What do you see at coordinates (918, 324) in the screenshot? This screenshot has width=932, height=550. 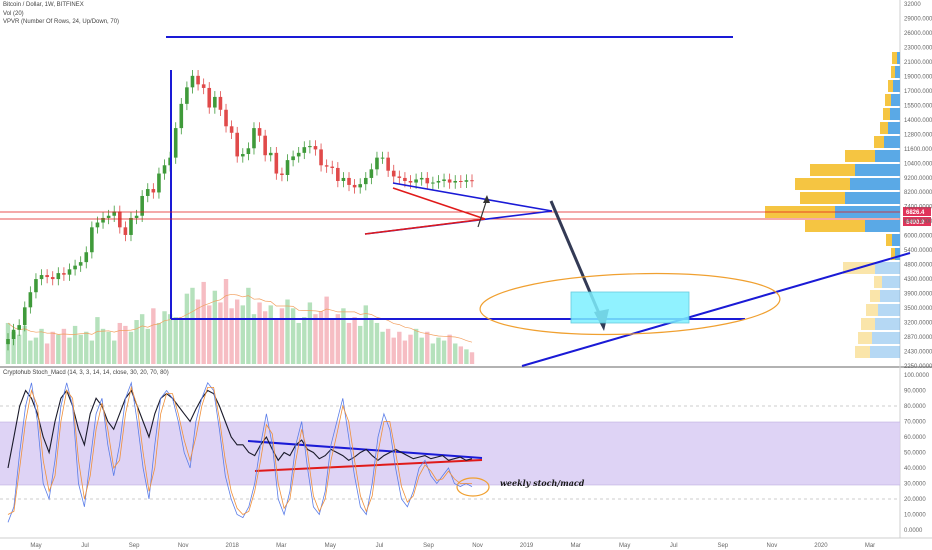 I see `price-axis-label: 3200.0000` at bounding box center [918, 324].